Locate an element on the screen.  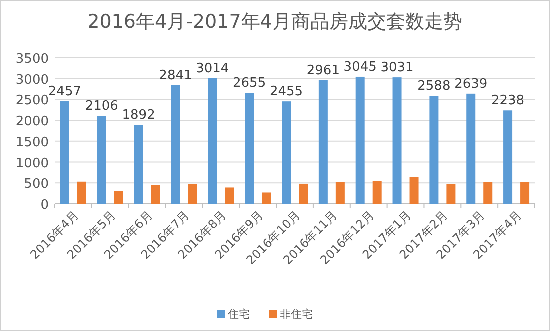
data-label: 2238 is located at coordinates (508, 101).